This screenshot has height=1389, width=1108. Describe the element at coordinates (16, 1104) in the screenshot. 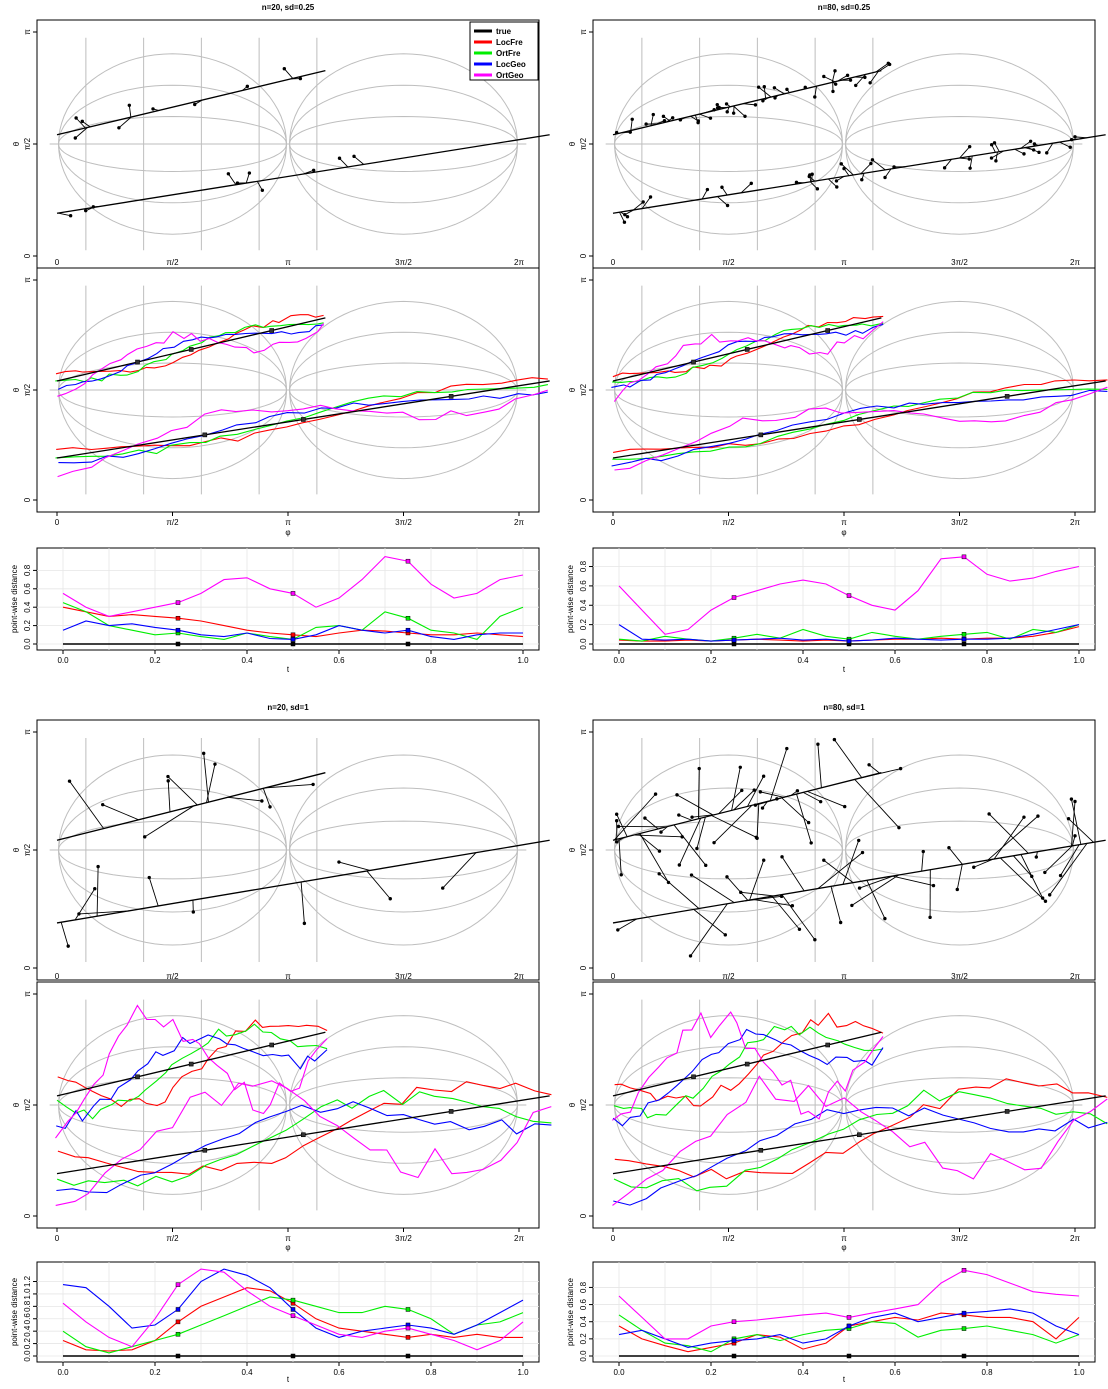

I see `curve-y-label: θ` at that location.